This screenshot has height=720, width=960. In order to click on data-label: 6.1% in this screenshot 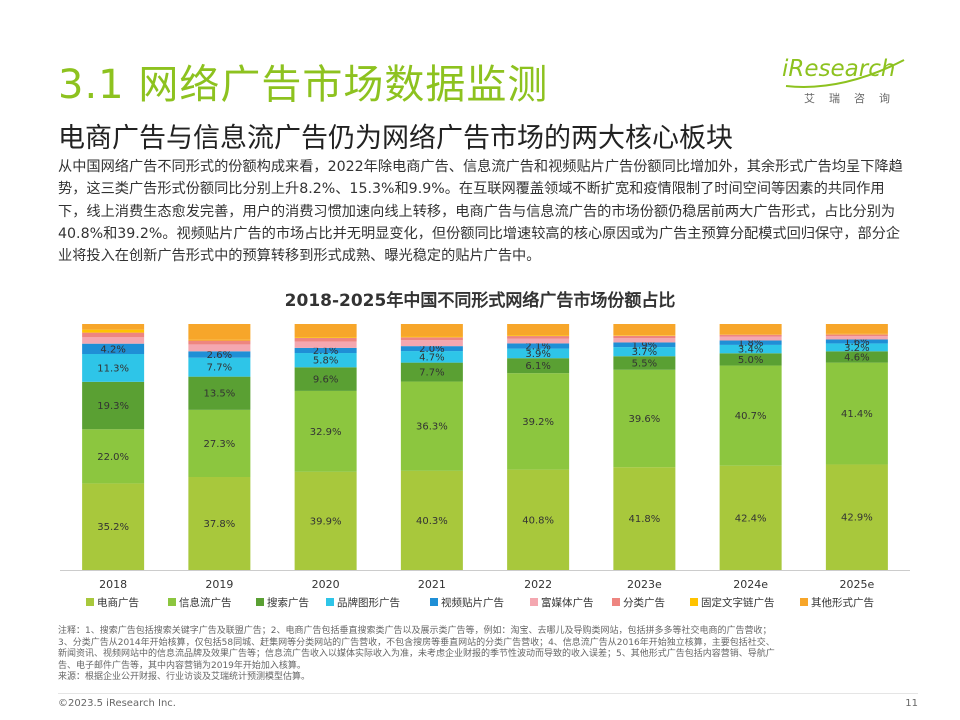, I will do `click(537, 366)`.